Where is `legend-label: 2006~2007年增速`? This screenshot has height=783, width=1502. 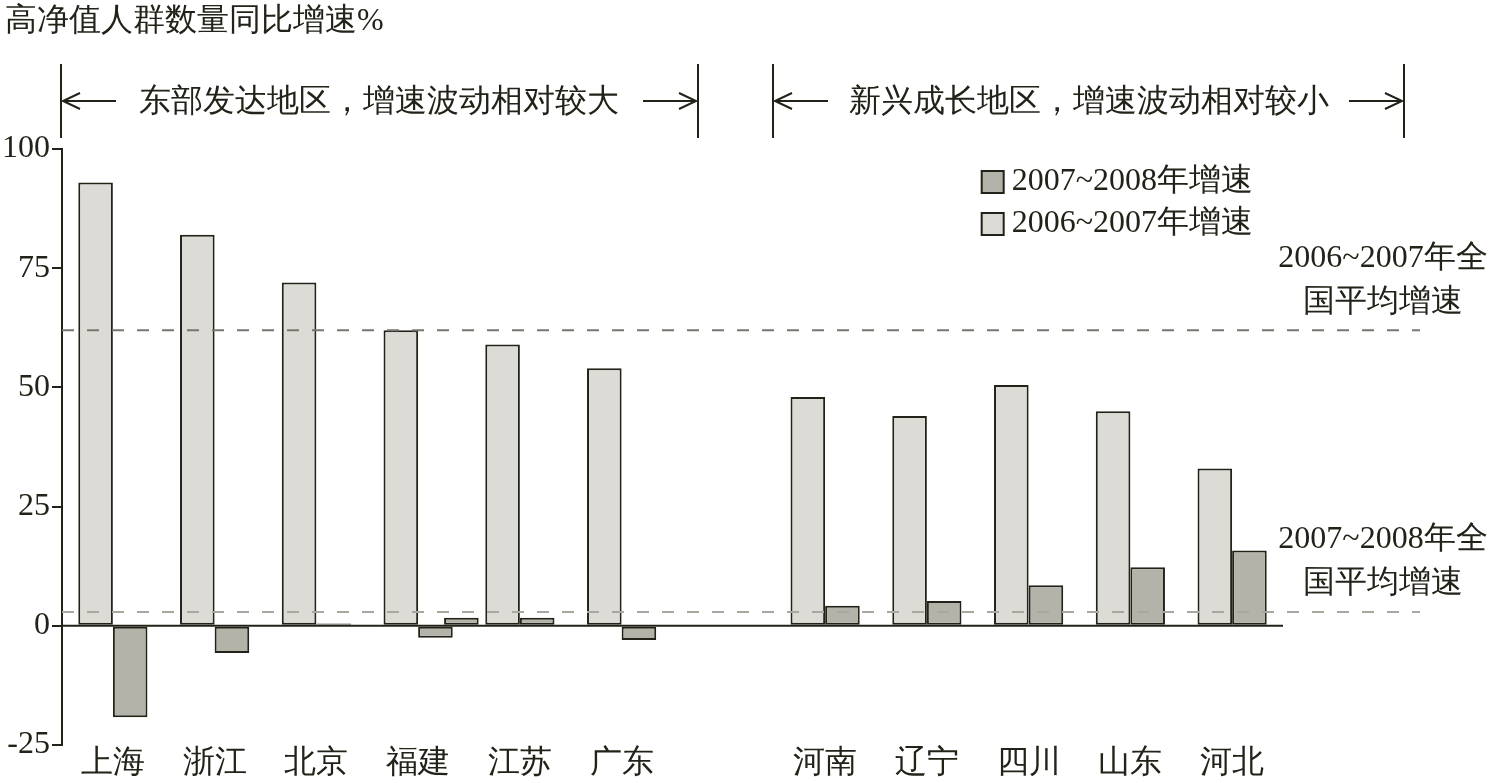 legend-label: 2006~2007年增速 is located at coordinates (1132, 221).